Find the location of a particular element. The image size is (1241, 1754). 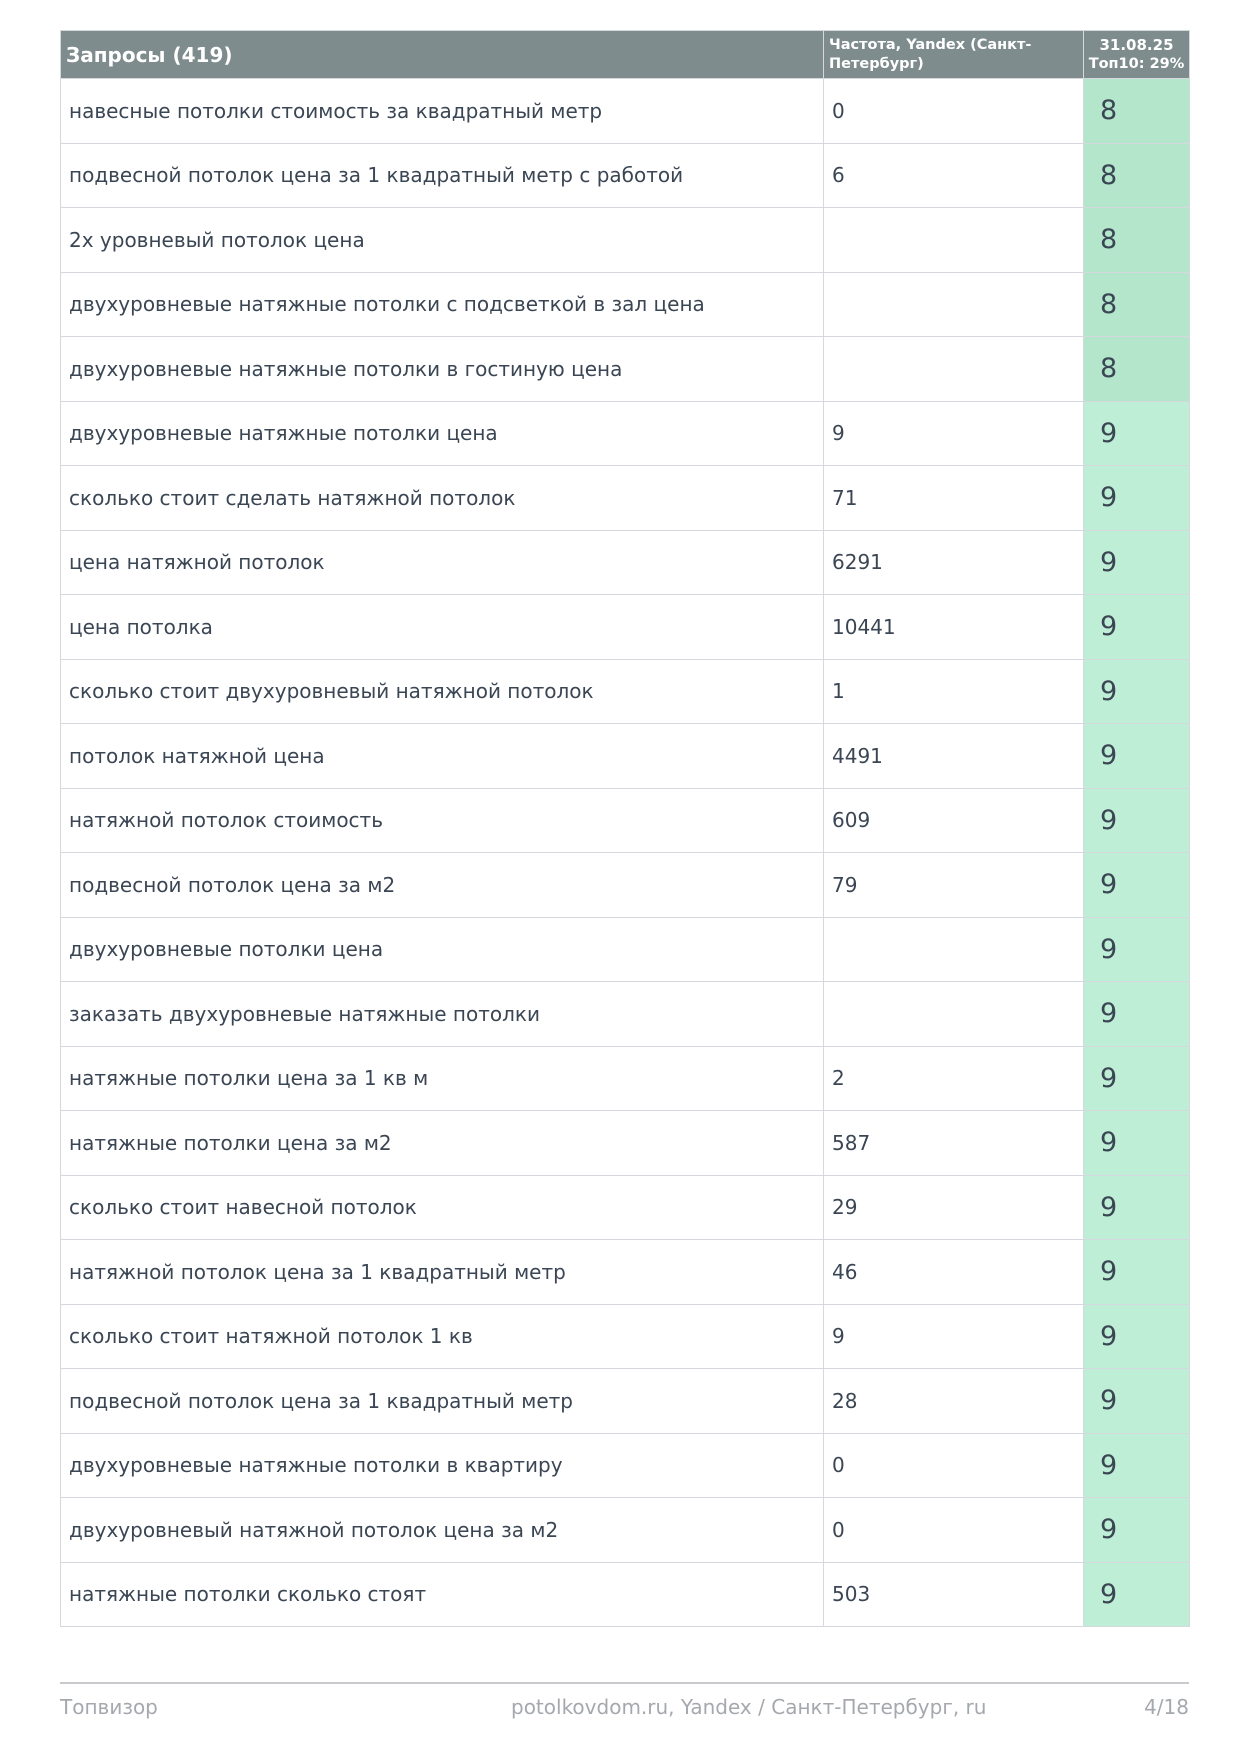

frequency-cell: 6291 is located at coordinates (953, 562).